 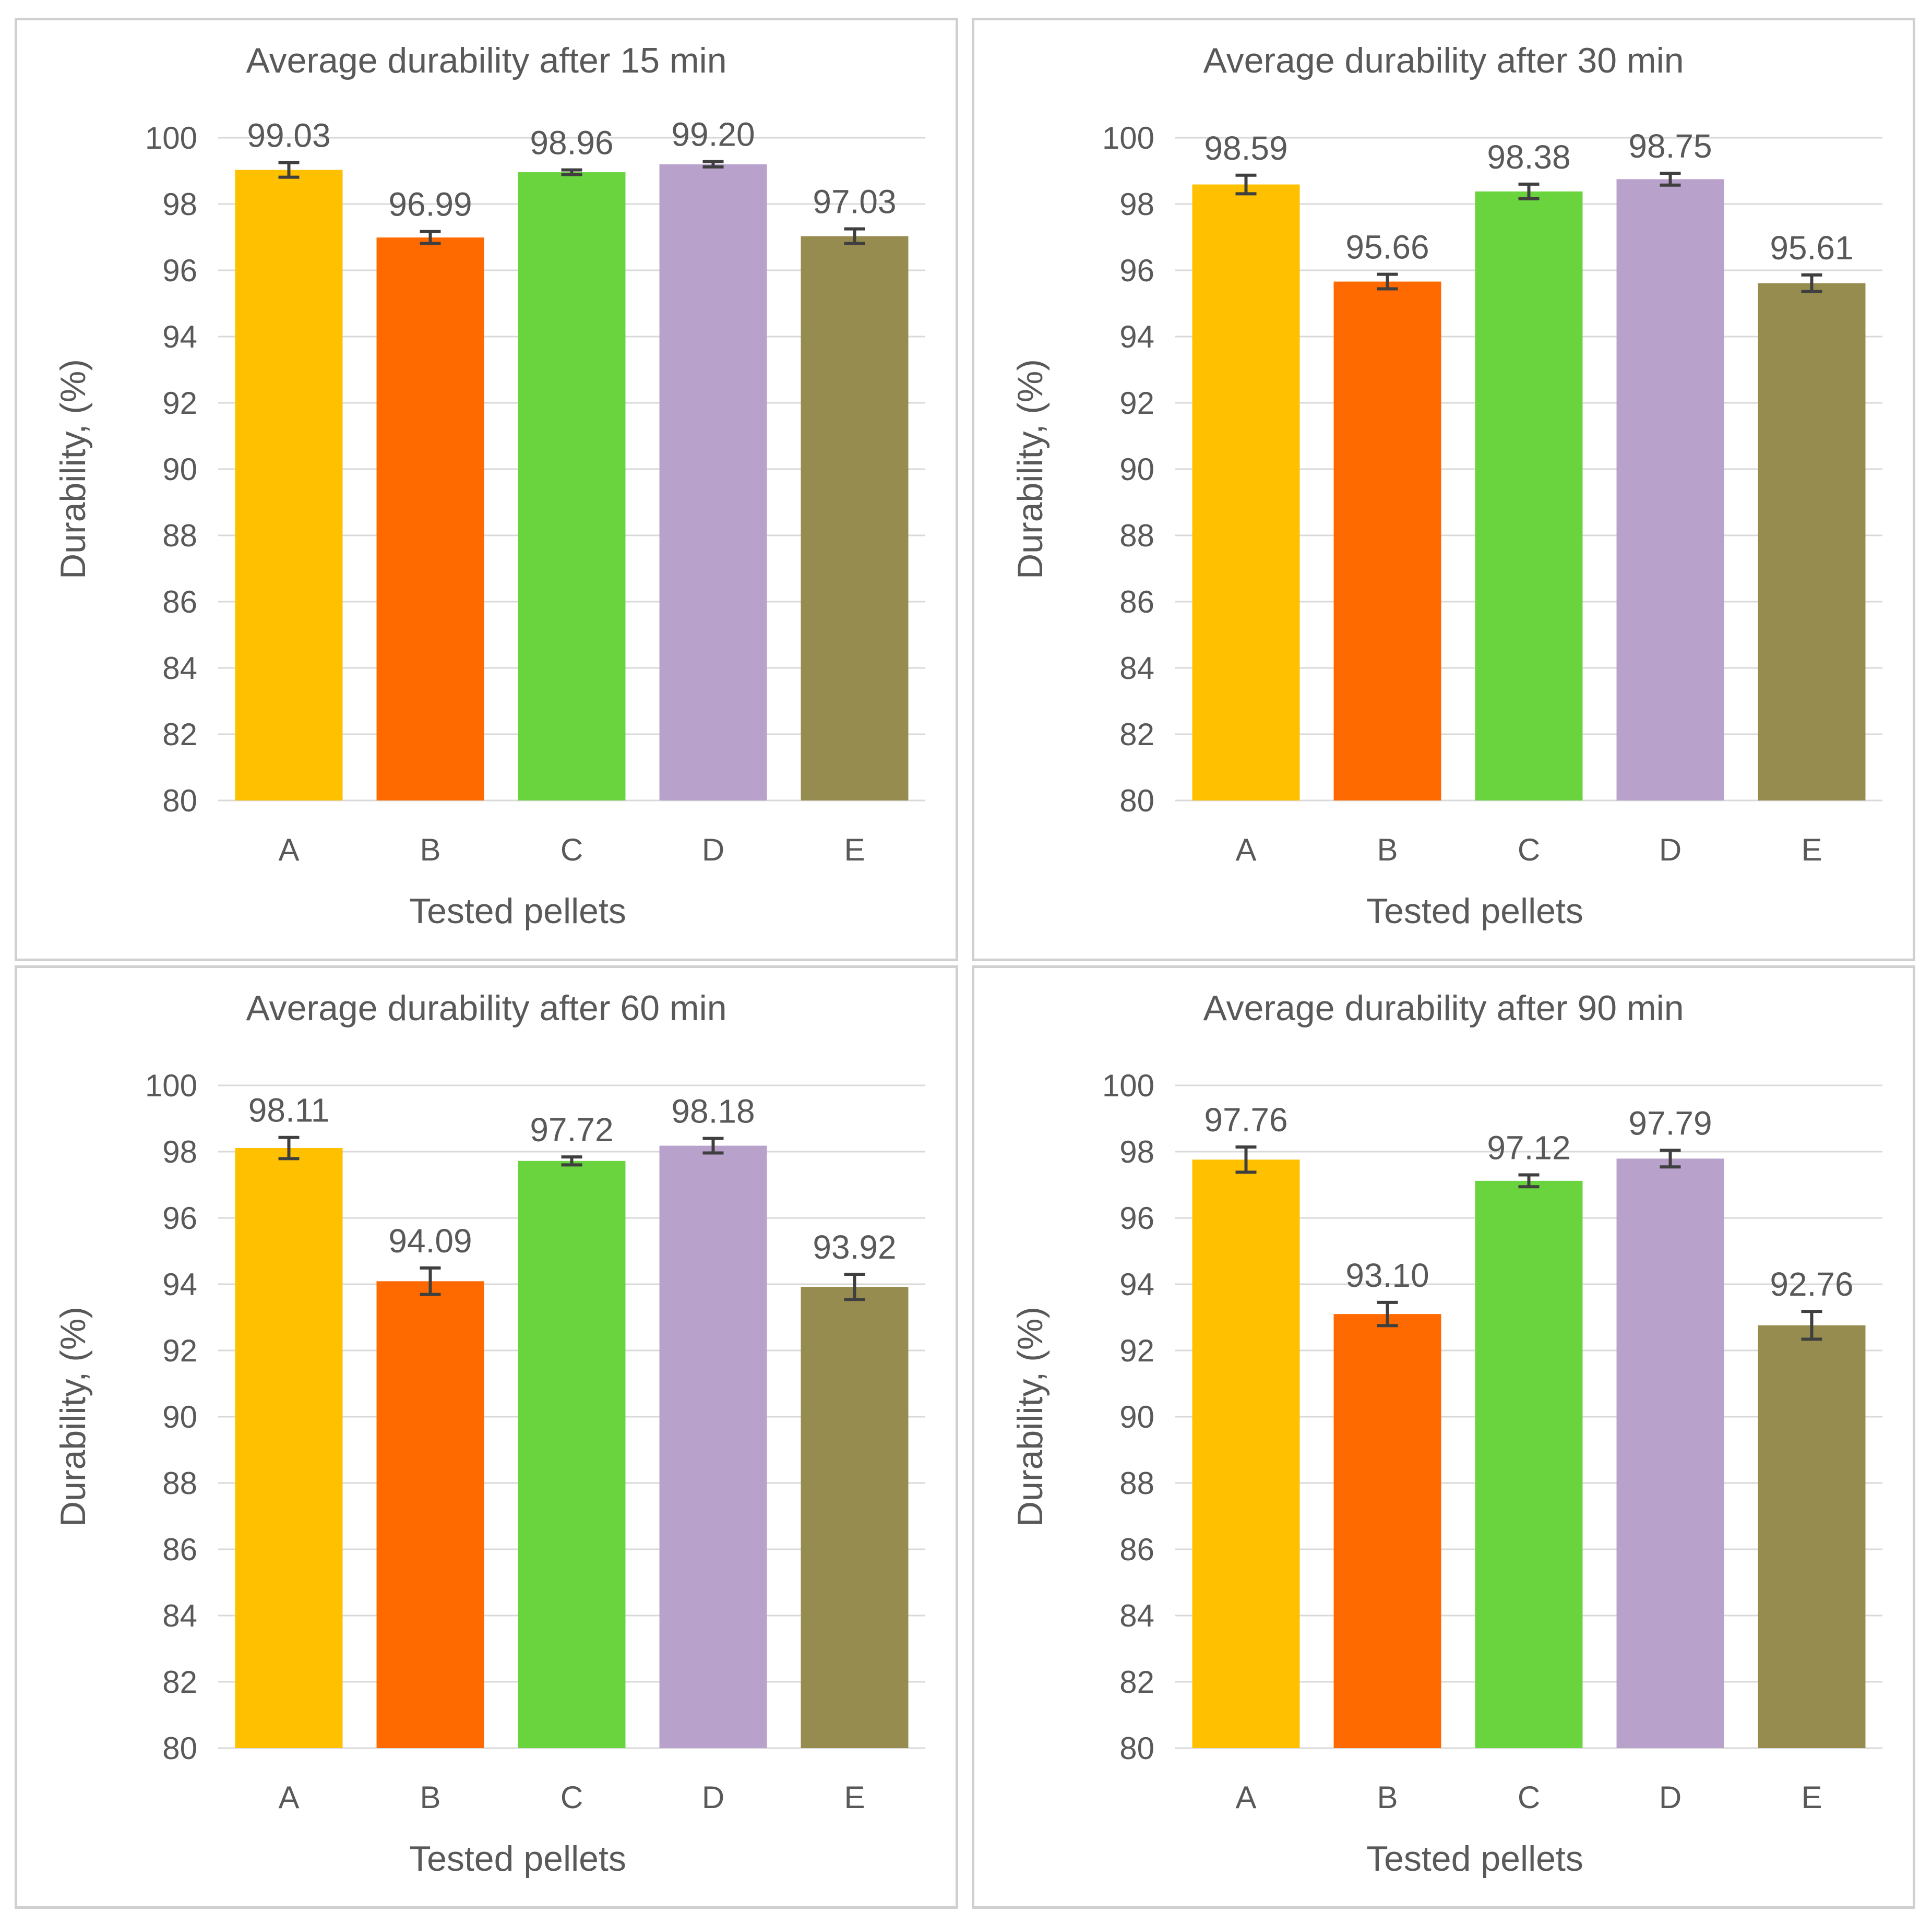 I want to click on data-label-d: 99.20, so click(x=713, y=134).